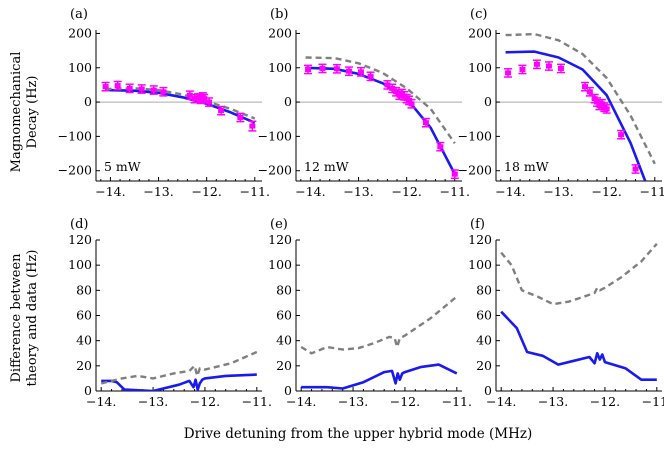 This screenshot has height=456, width=664. What do you see at coordinates (526, 166) in the screenshot?
I see `power-annotation: 18 mW` at bounding box center [526, 166].